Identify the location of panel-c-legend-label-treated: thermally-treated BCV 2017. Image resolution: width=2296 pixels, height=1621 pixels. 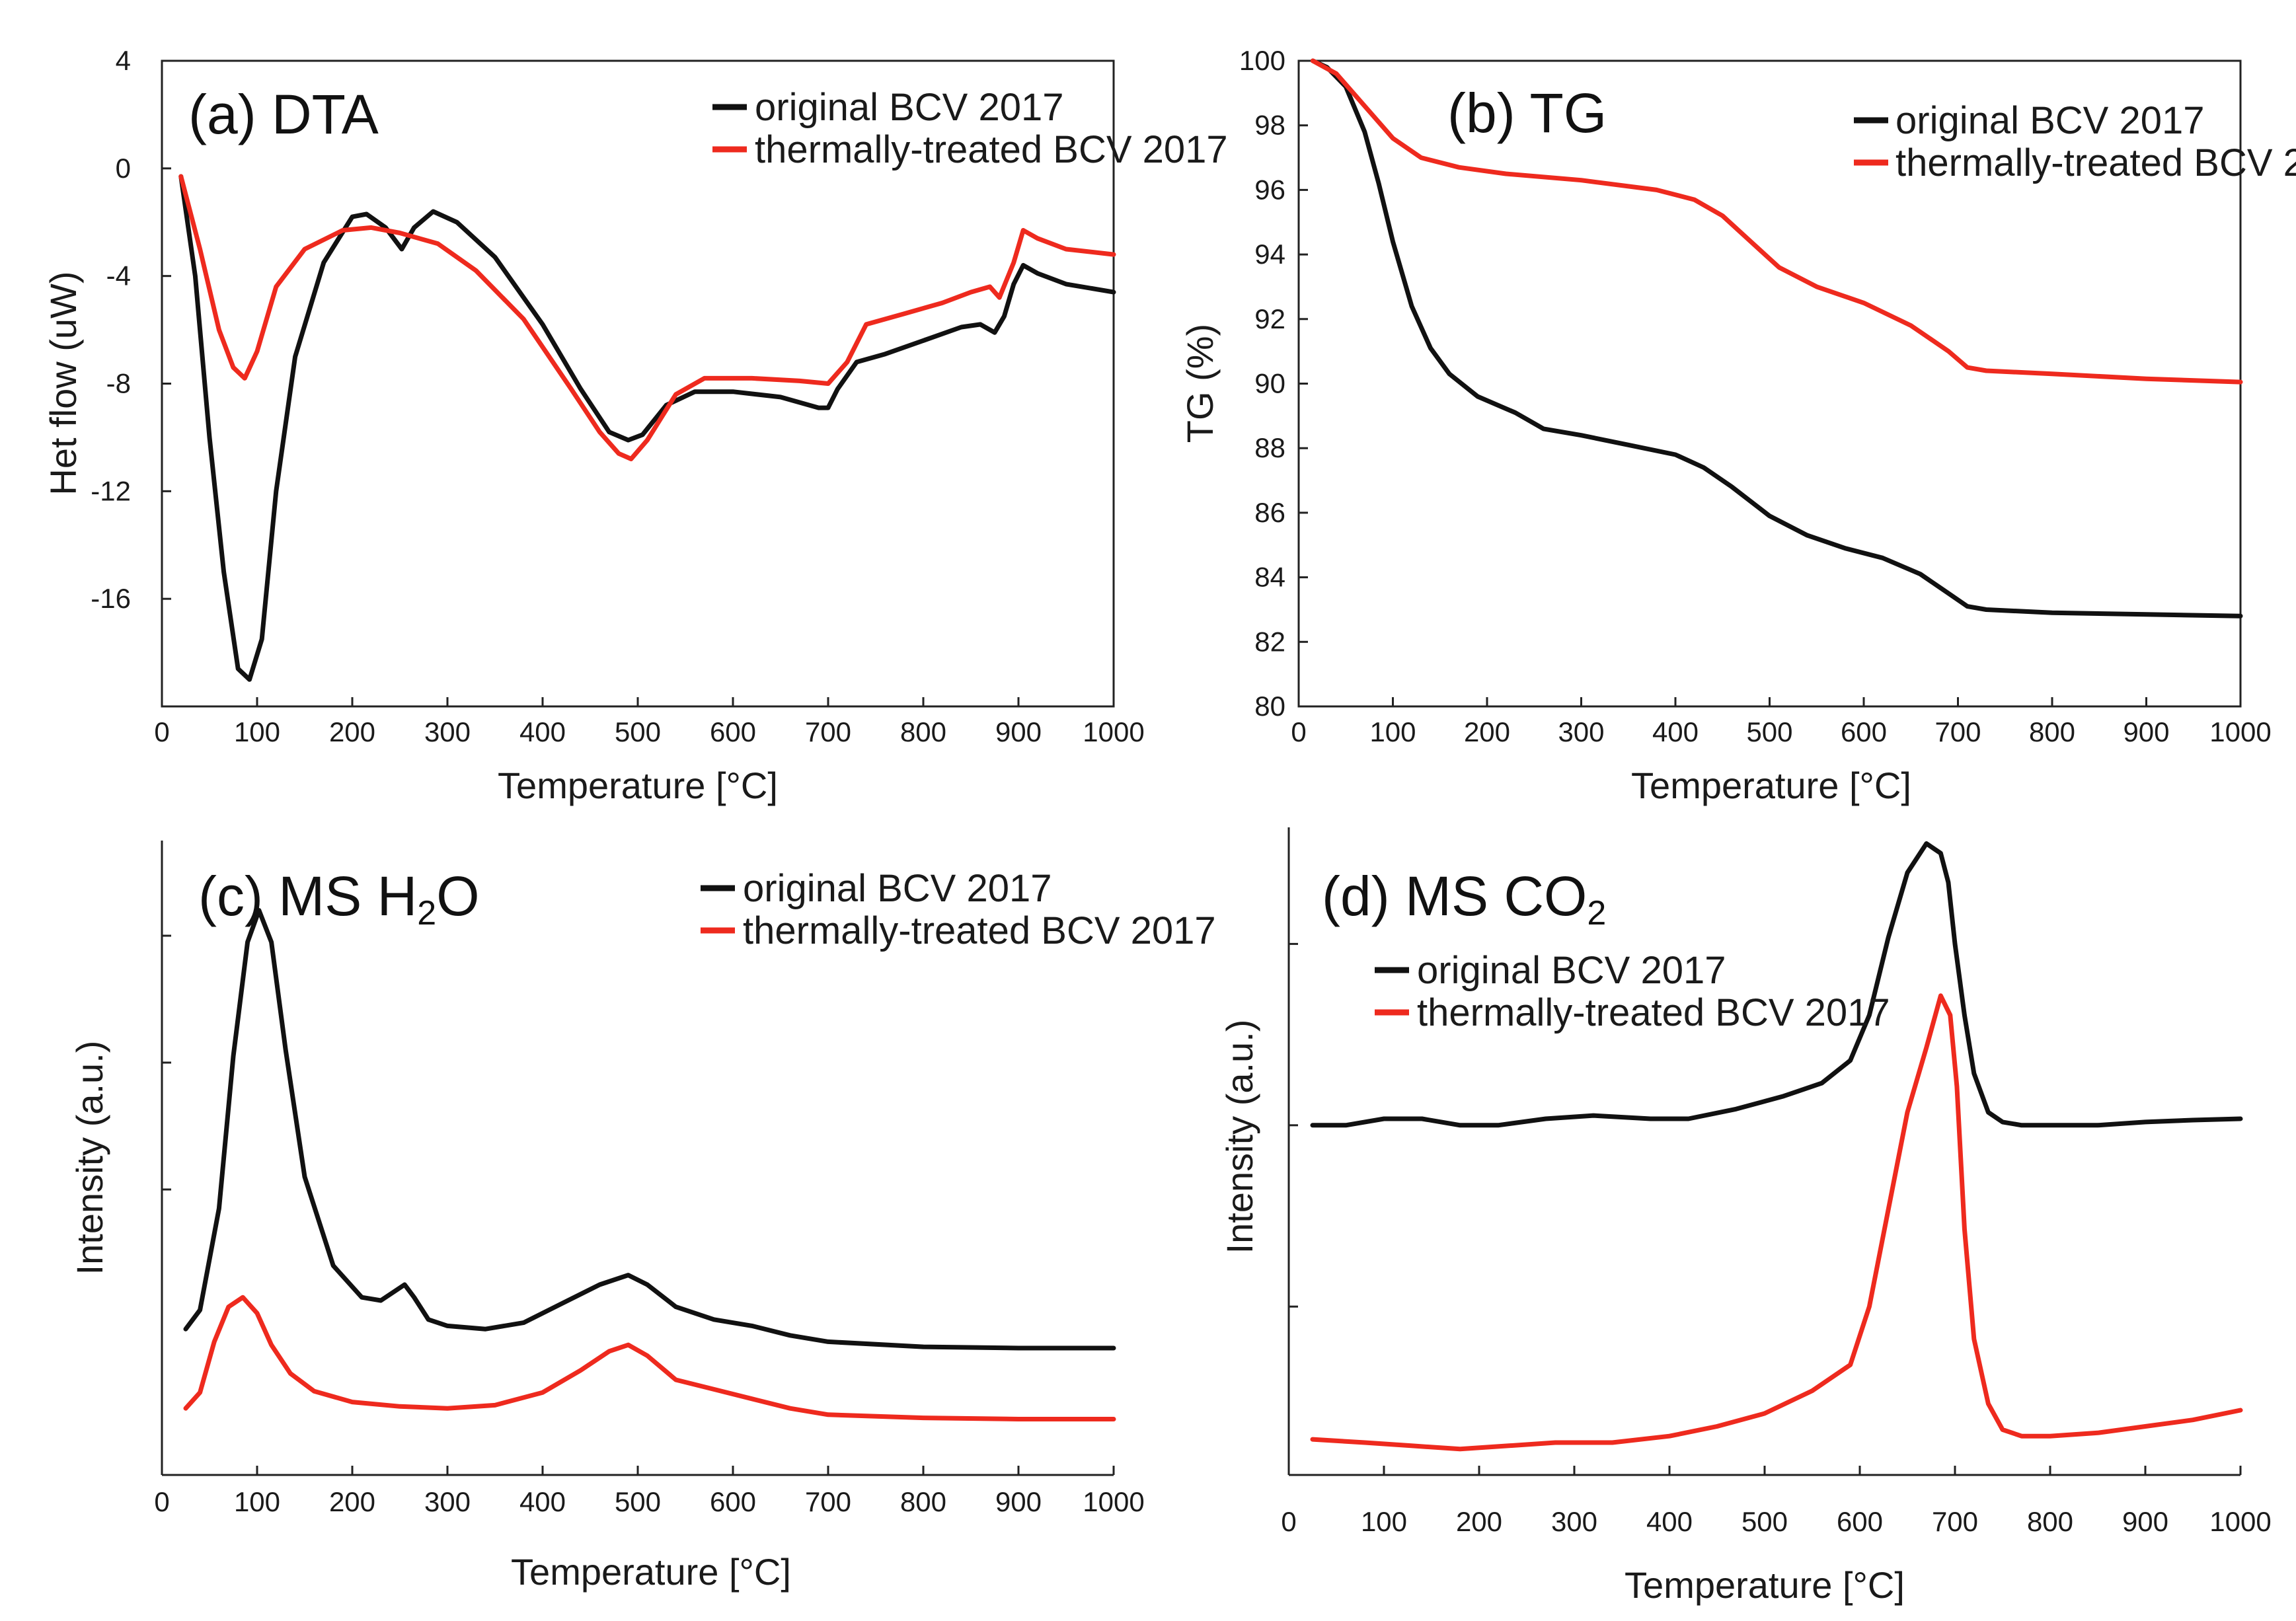
(979, 931).